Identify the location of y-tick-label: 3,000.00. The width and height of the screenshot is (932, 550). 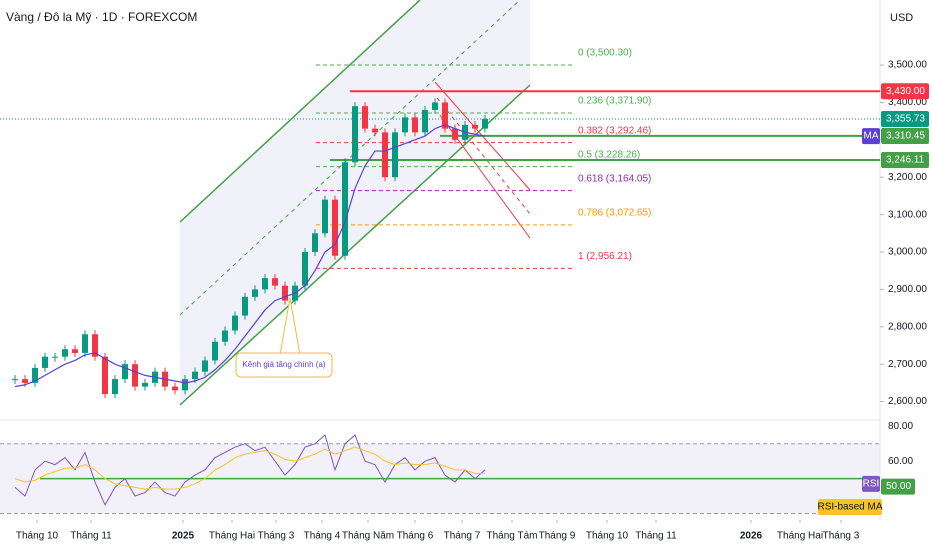
(907, 252).